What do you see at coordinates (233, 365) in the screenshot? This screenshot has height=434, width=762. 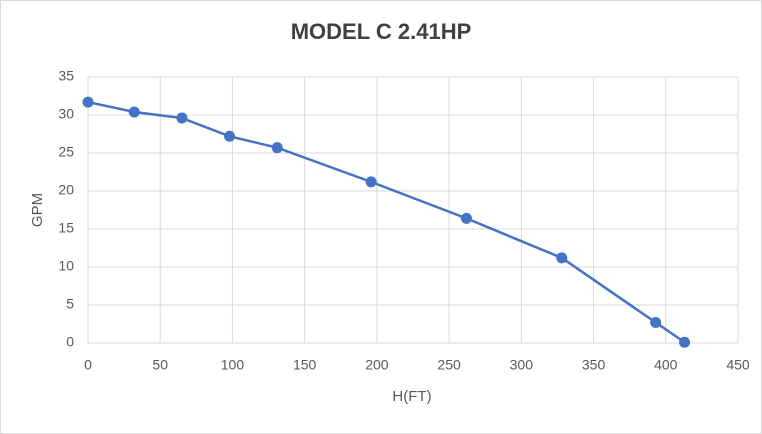 I see `x-tick-label: 100` at bounding box center [233, 365].